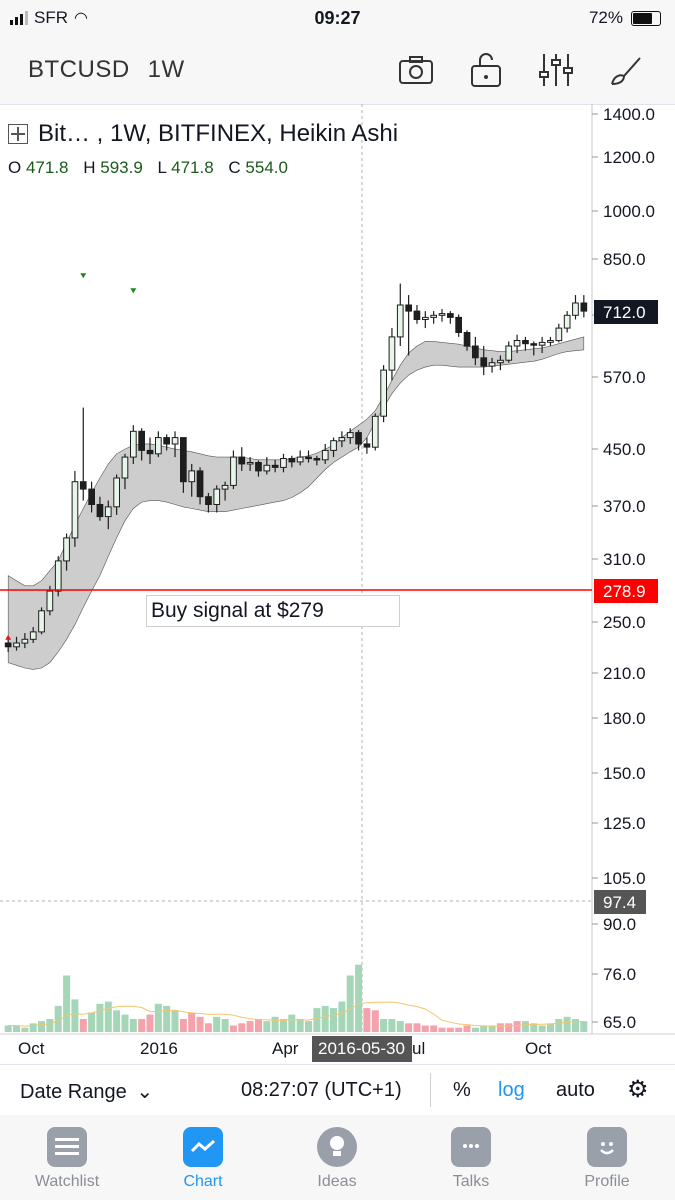 This screenshot has height=1200, width=675. Describe the element at coordinates (162, 167) in the screenshot. I see `ohlc-l-label: L` at that location.